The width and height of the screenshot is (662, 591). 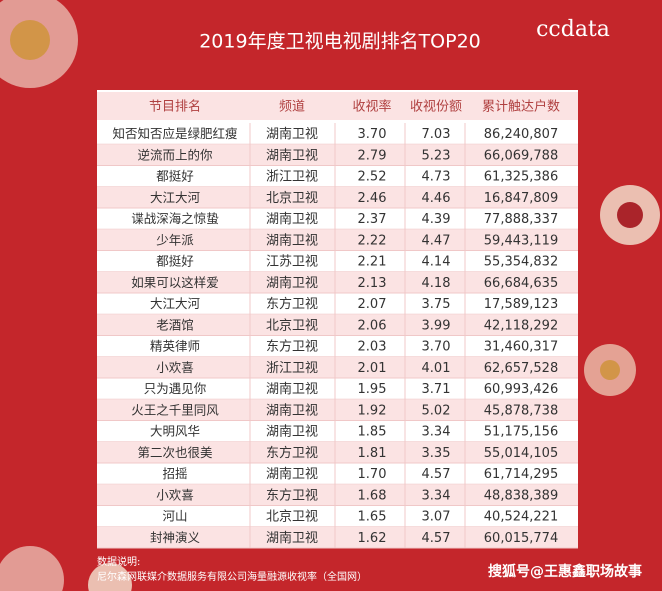 I want to click on cell: 3.75, so click(x=436, y=304).